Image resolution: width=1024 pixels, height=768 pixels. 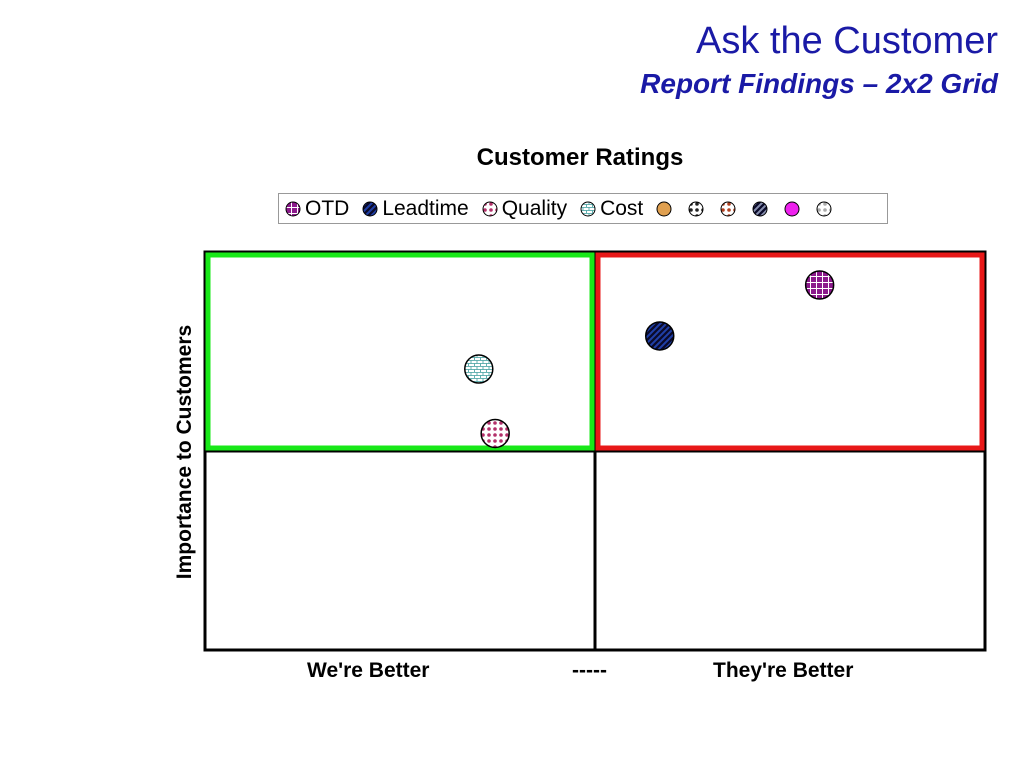 I want to click on x-axis-label-left: We're Better, so click(x=368, y=670).